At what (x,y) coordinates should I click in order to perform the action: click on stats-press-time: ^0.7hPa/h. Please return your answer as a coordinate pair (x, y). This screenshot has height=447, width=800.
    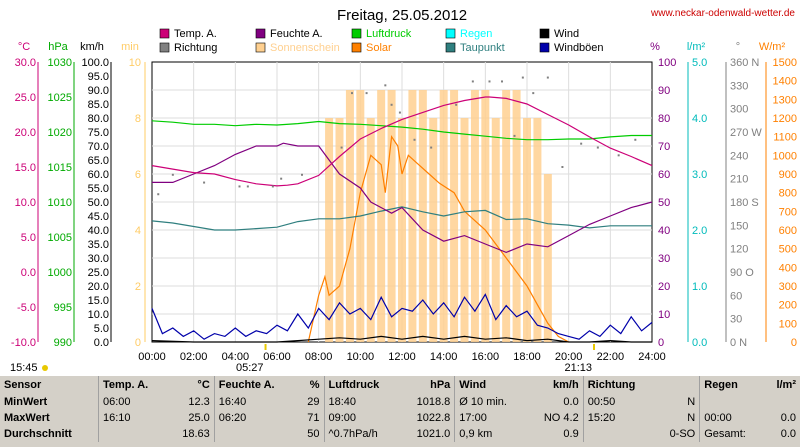
    Looking at the image, I should click on (362, 434).